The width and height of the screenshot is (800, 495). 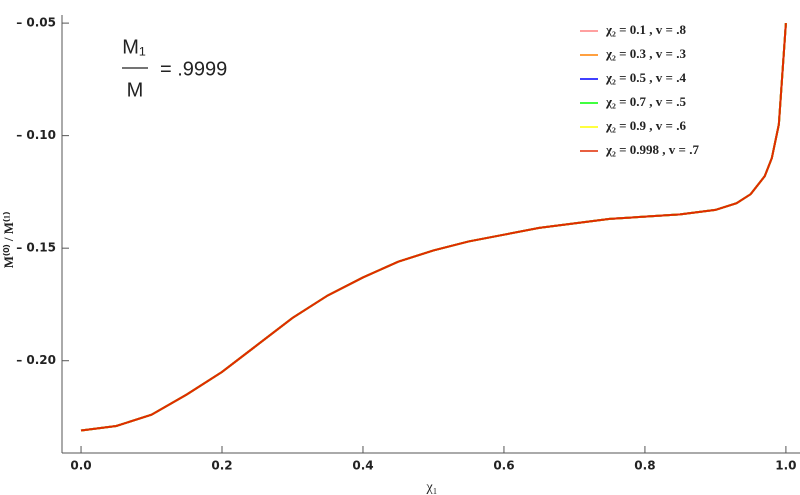 What do you see at coordinates (503, 466) in the screenshot?
I see `x-tick-label: 0.6` at bounding box center [503, 466].